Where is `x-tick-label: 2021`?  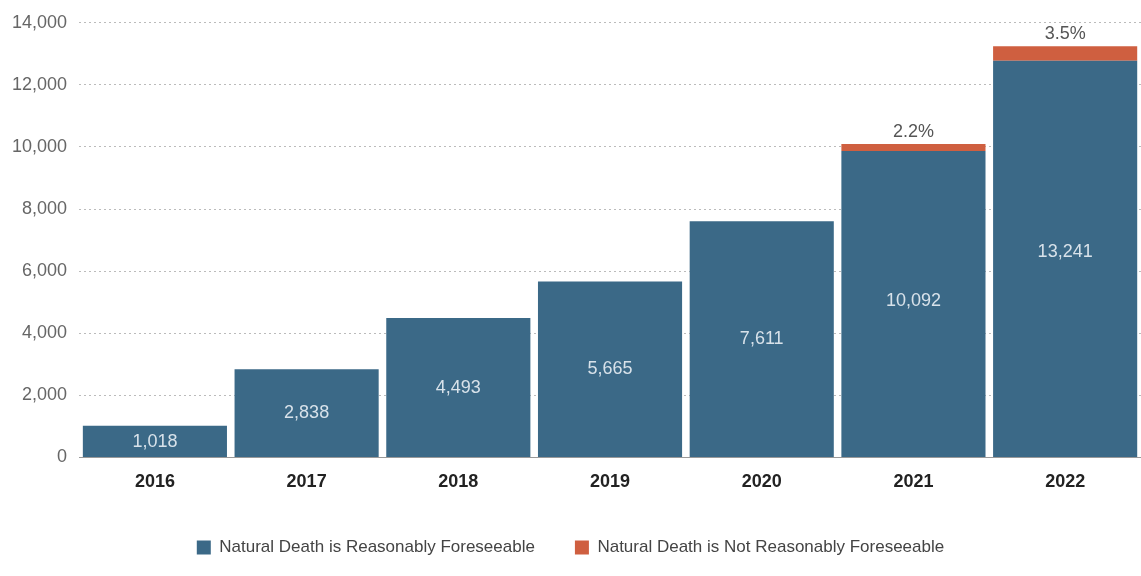 x-tick-label: 2021 is located at coordinates (913, 481).